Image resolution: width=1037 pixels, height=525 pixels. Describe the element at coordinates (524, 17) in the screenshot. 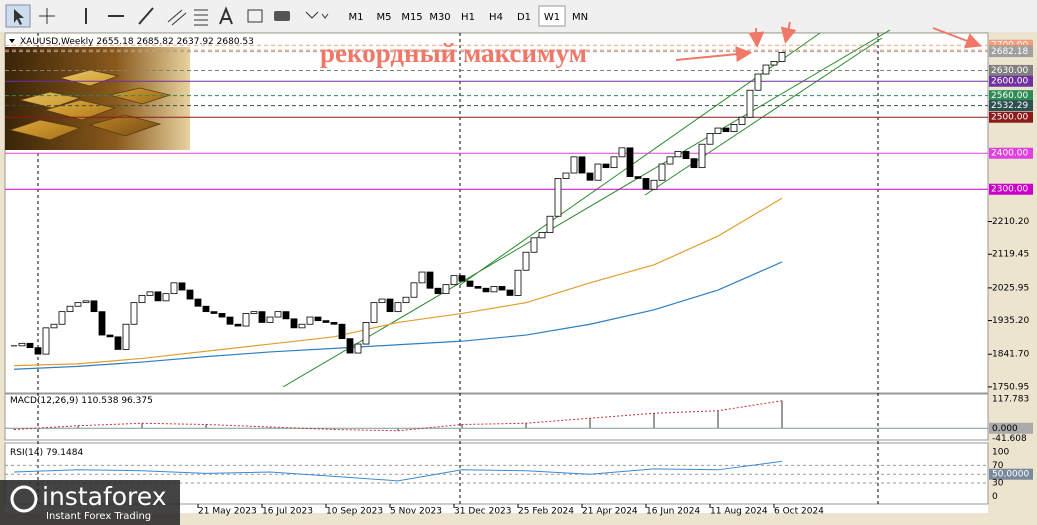

I see `timeframe-button: D1` at that location.